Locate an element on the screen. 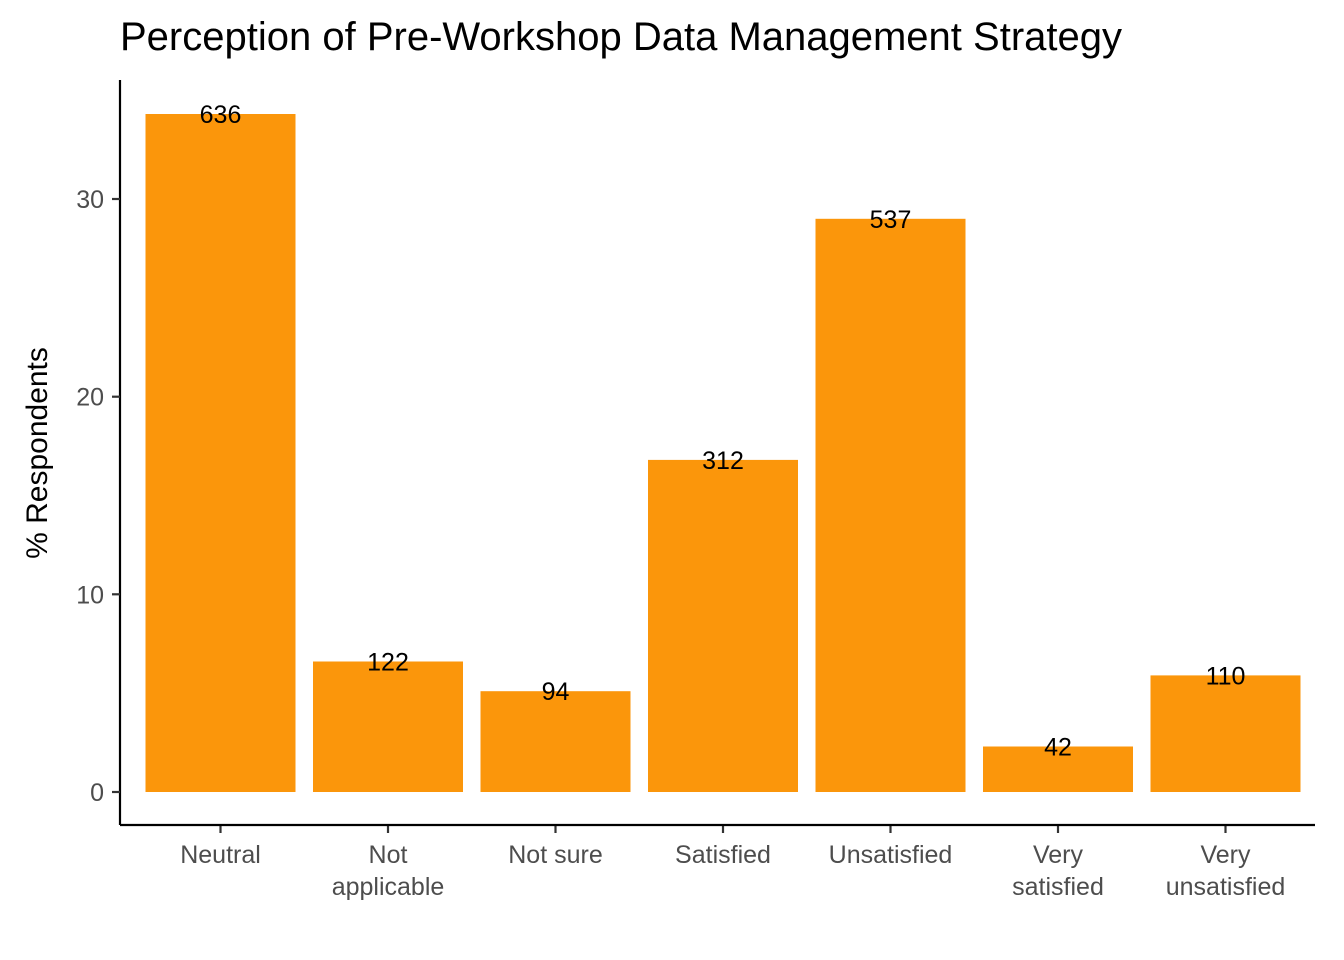 This screenshot has height=960, width=1344. y-axis: 0 10 20 30 is located at coordinates (99, 452).